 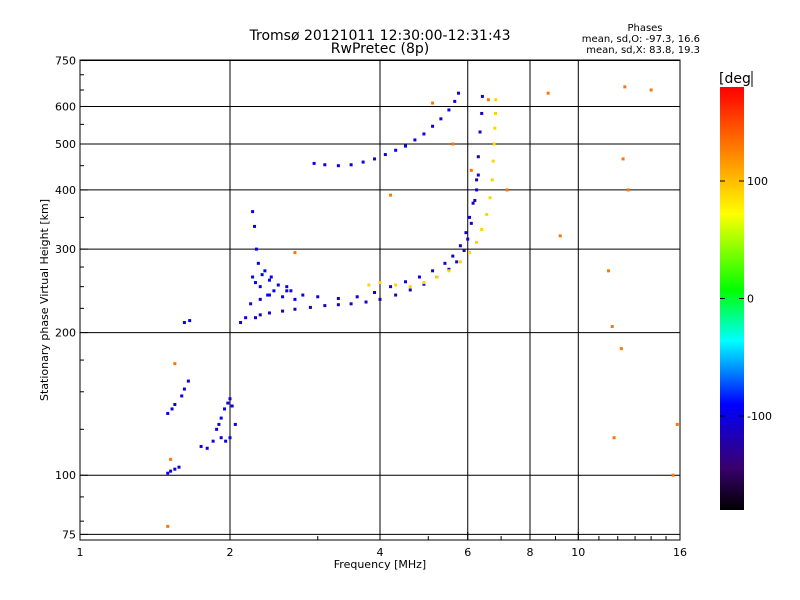 I want to click on x-tick-label: 8, so click(x=530, y=552).